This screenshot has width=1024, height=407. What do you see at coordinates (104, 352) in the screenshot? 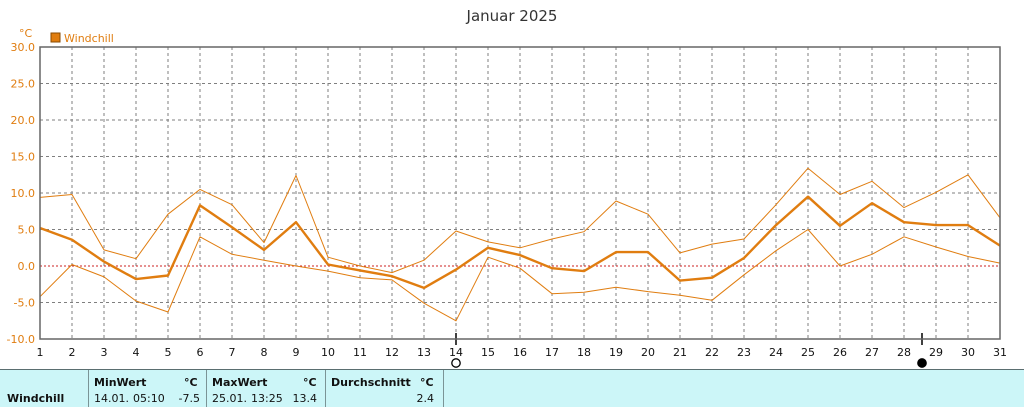
I see `x-tick-label: 3` at bounding box center [104, 352].